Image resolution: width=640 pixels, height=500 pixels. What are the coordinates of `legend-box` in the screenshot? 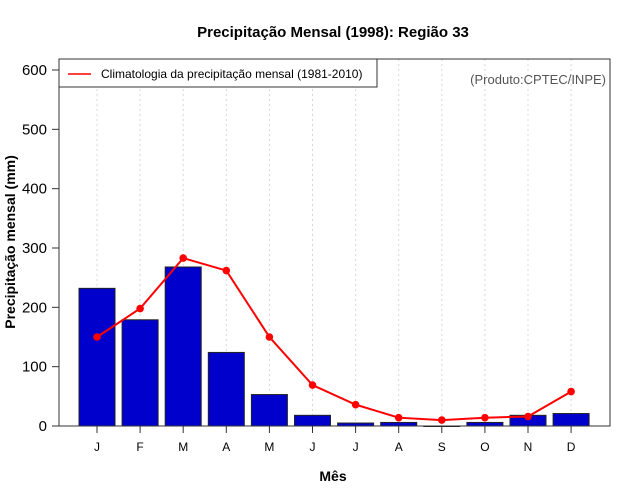 It's located at (218, 73).